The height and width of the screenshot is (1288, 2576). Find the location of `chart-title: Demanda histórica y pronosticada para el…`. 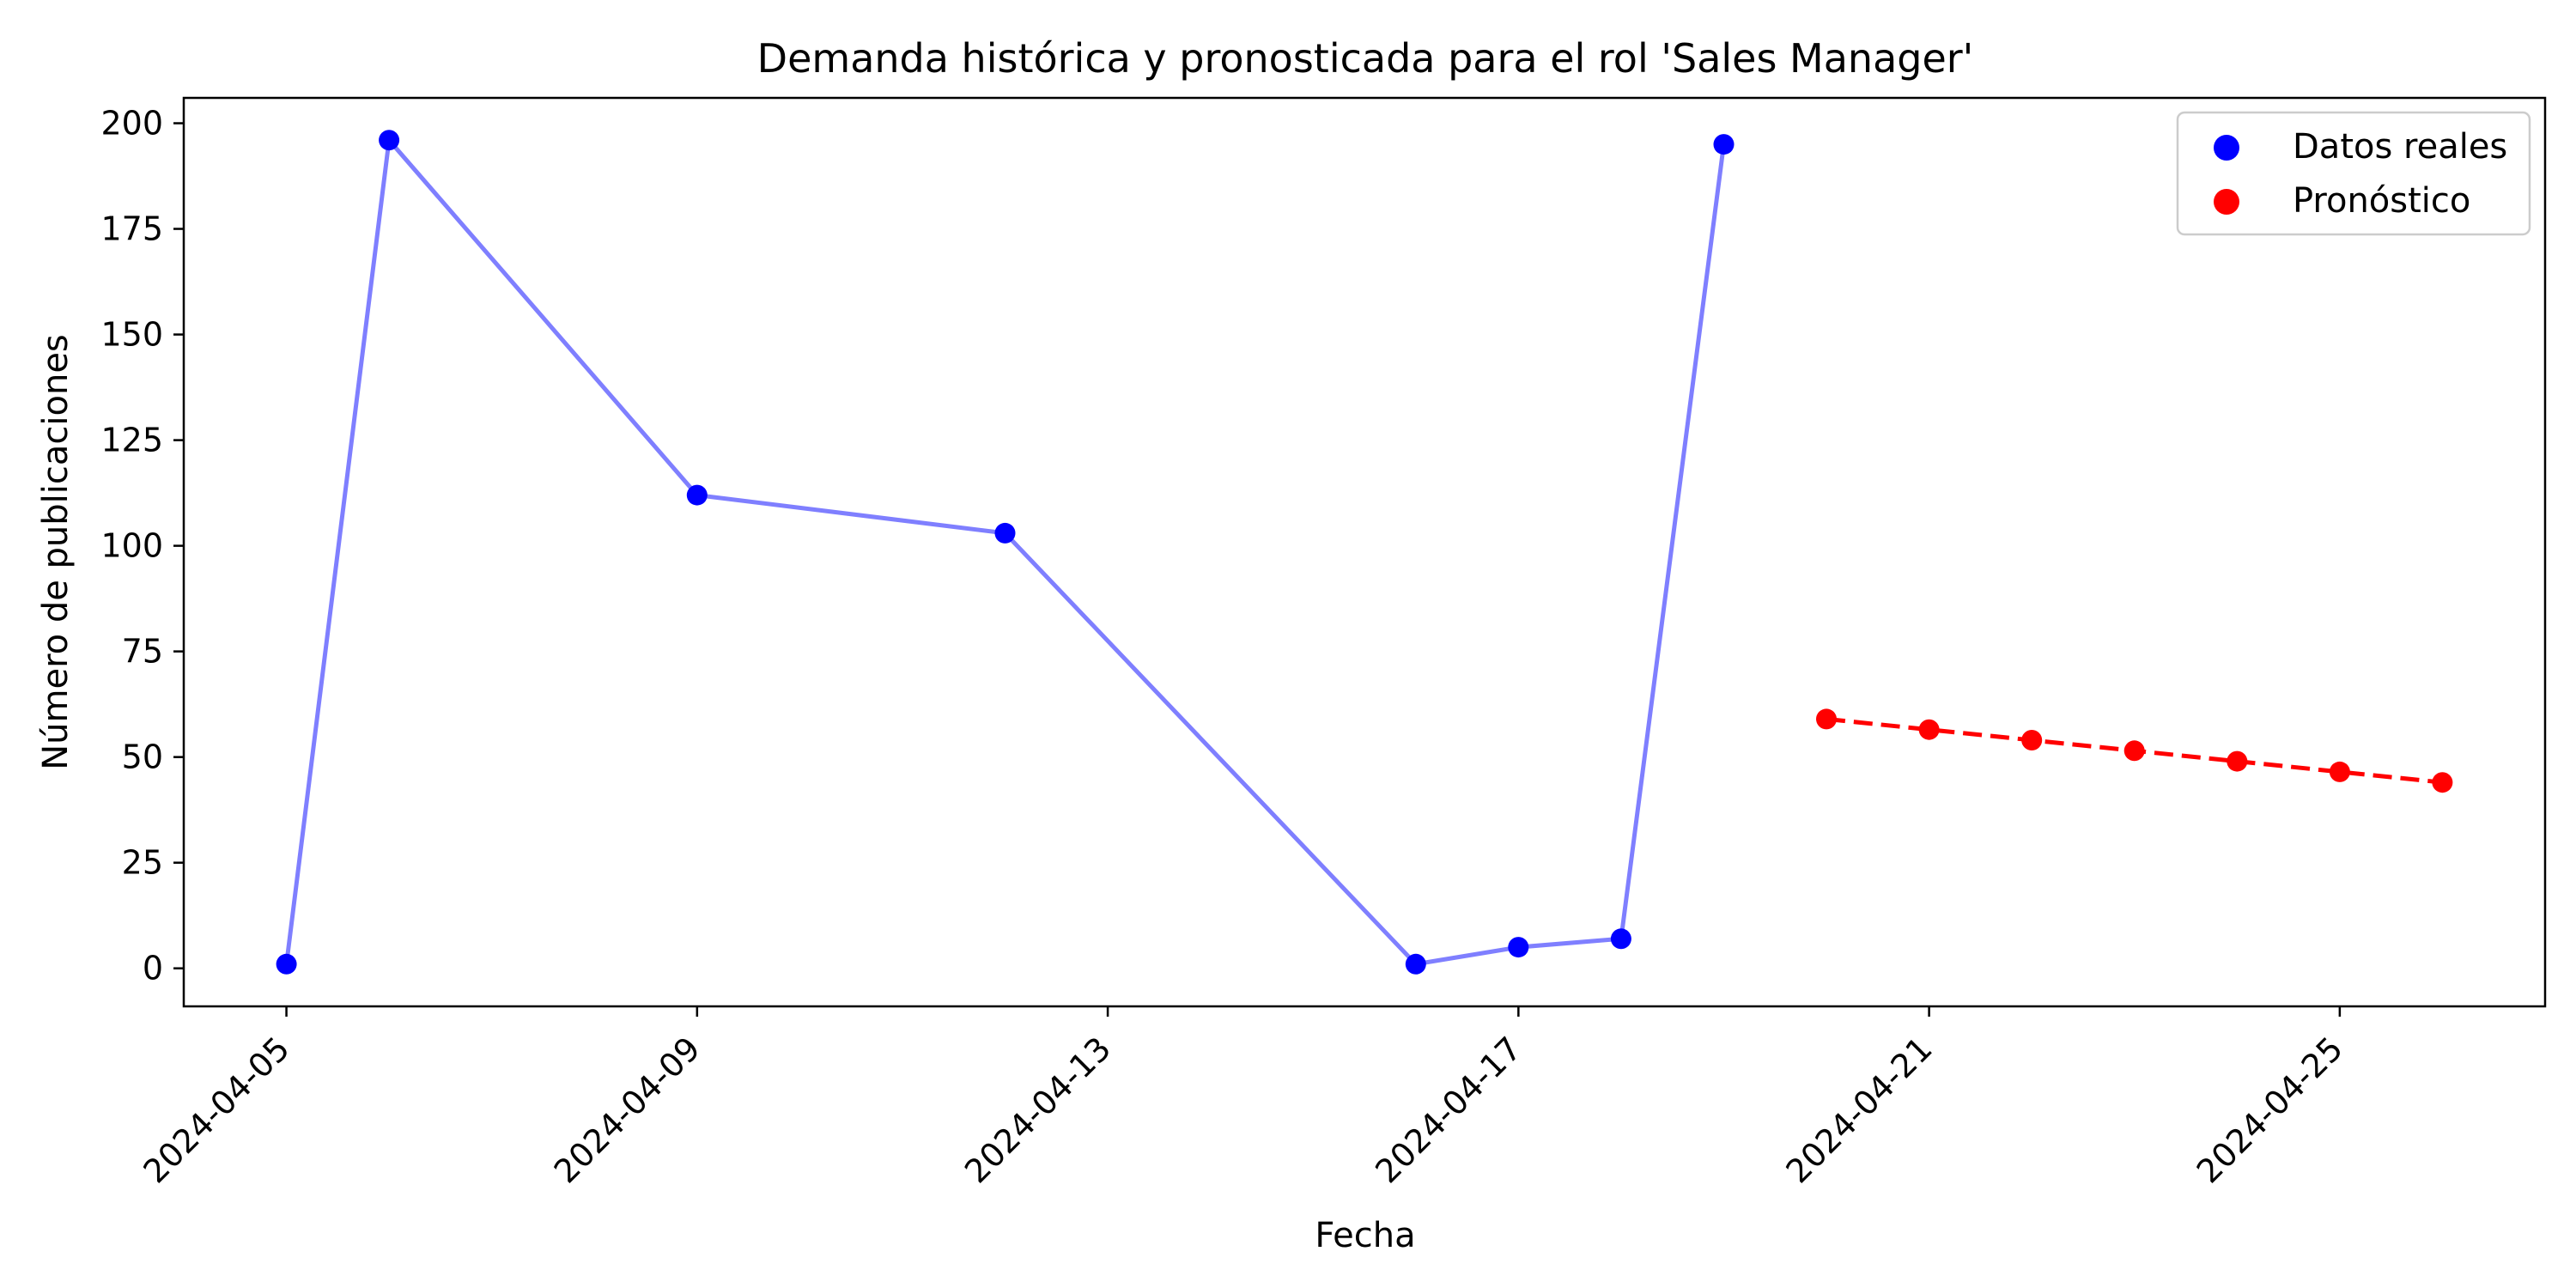

chart-title: Demanda histórica y pronosticada para el… is located at coordinates (1365, 59).